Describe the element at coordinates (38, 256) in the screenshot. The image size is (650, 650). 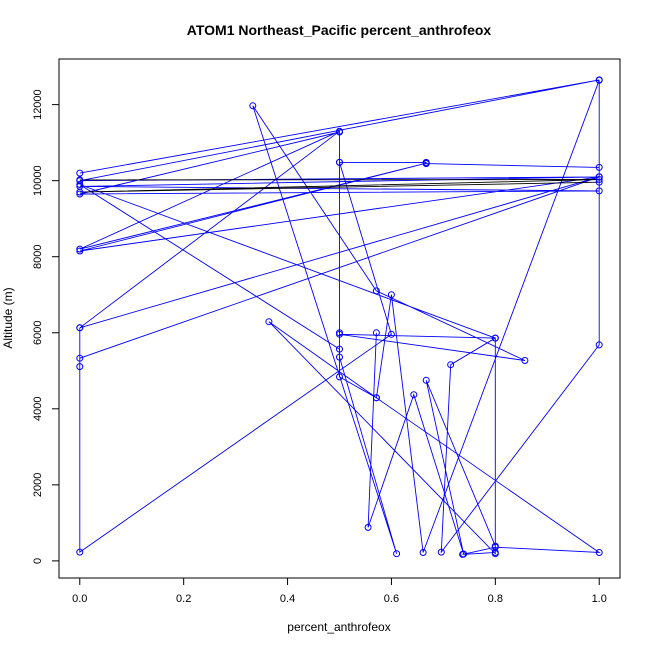
I see `y-tick-label: 8000` at that location.